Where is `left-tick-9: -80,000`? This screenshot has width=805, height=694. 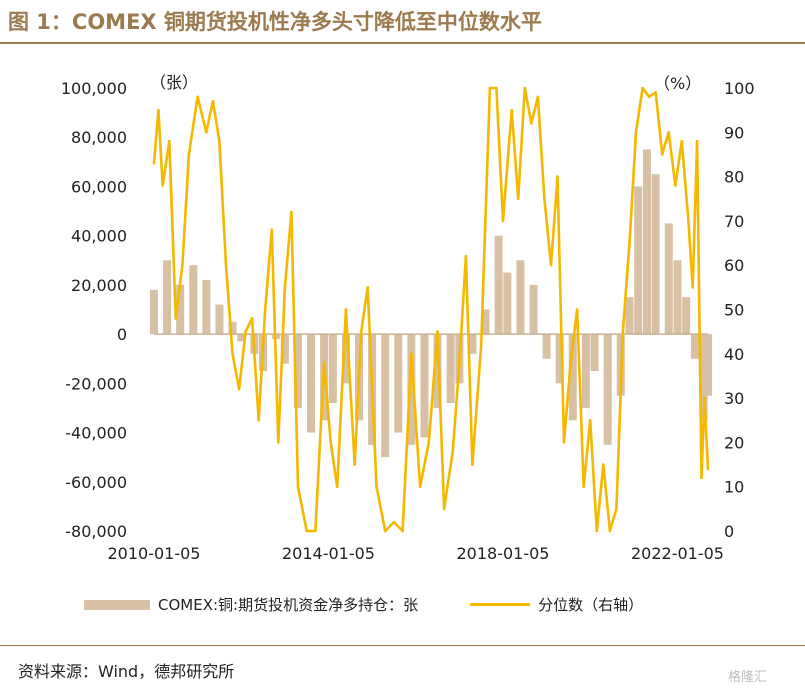 left-tick-9: -80,000 is located at coordinates (96, 531).